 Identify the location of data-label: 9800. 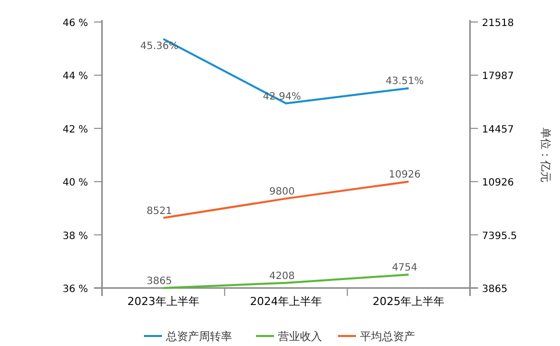
(282, 192).